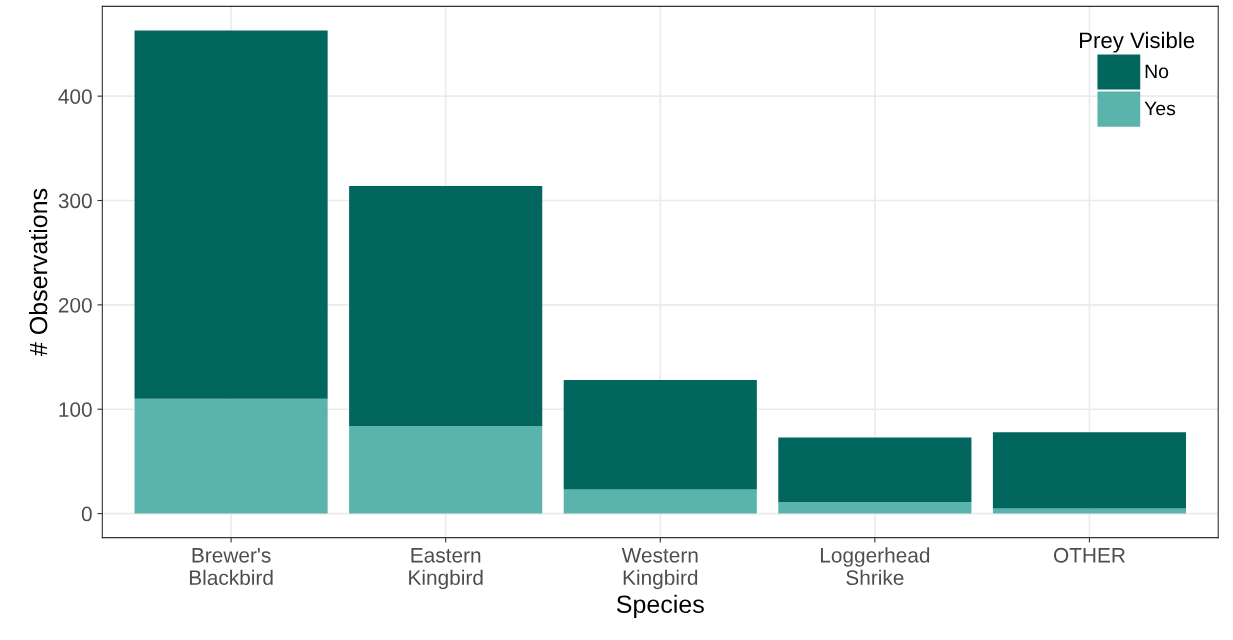 The image size is (1233, 640). Describe the element at coordinates (446, 569) in the screenshot. I see `x-tick-label: Eastern Kingbird` at that location.